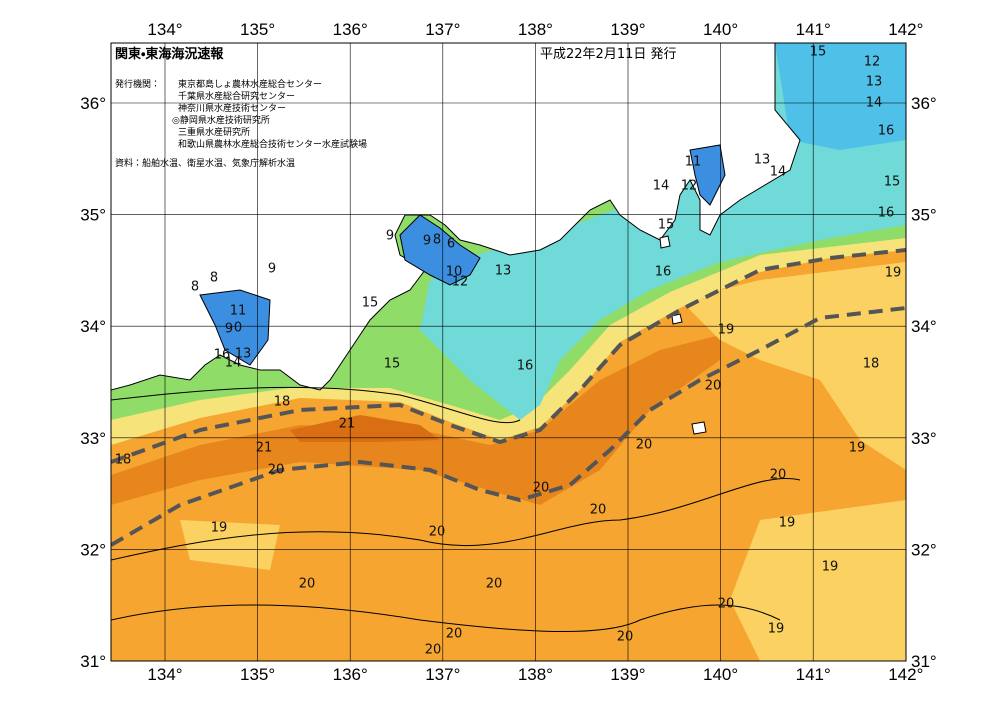 The height and width of the screenshot is (713, 1002). Describe the element at coordinates (535, 29) in the screenshot. I see `lon-label-top: 138°` at that location.